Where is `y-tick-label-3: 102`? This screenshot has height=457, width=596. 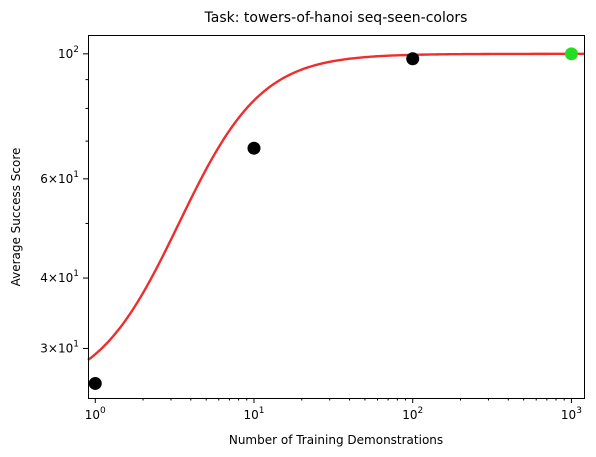
y-tick-label-3: 102 is located at coordinates (68, 53).